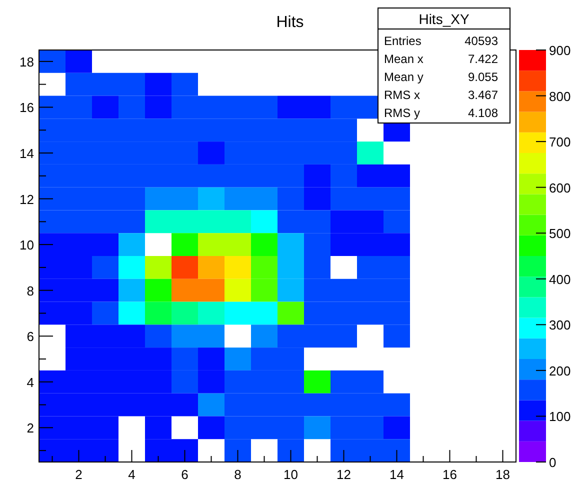 This screenshot has height=488, width=577. What do you see at coordinates (441, 77) in the screenshot?
I see `text: Mean y 9.055` at bounding box center [441, 77].